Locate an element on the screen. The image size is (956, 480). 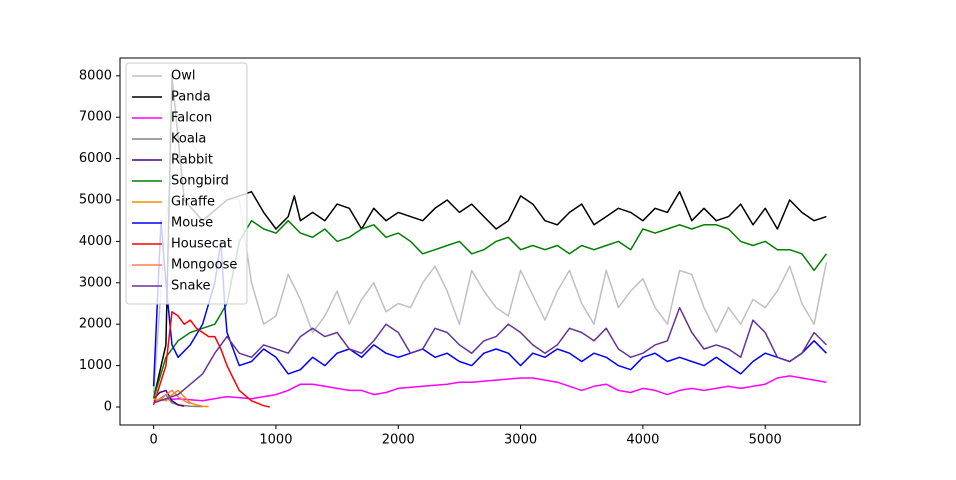
x-tick-label: 5000 is located at coordinates (765, 440).